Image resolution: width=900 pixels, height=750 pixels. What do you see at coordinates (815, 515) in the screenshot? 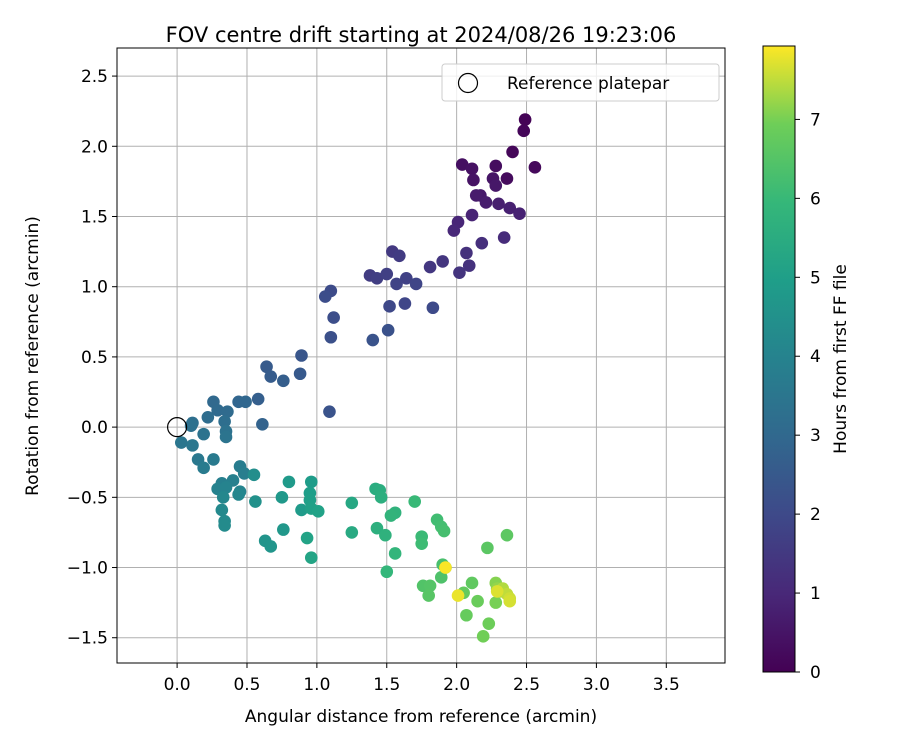
I see `colorbar-tick-label: 2` at bounding box center [815, 515].